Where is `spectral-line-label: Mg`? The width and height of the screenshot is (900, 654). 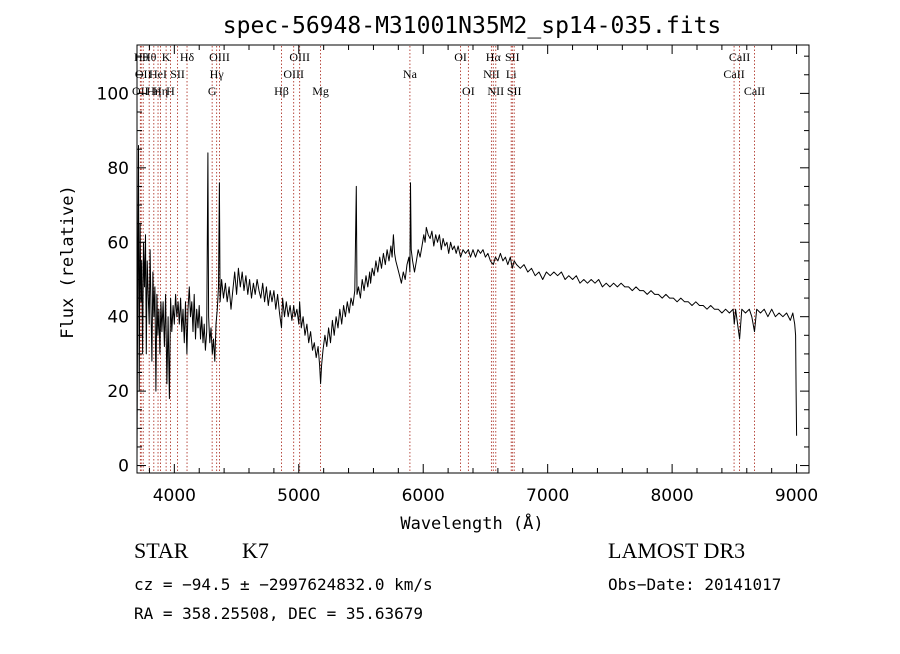
spectral-line-label: Mg is located at coordinates (320, 91).